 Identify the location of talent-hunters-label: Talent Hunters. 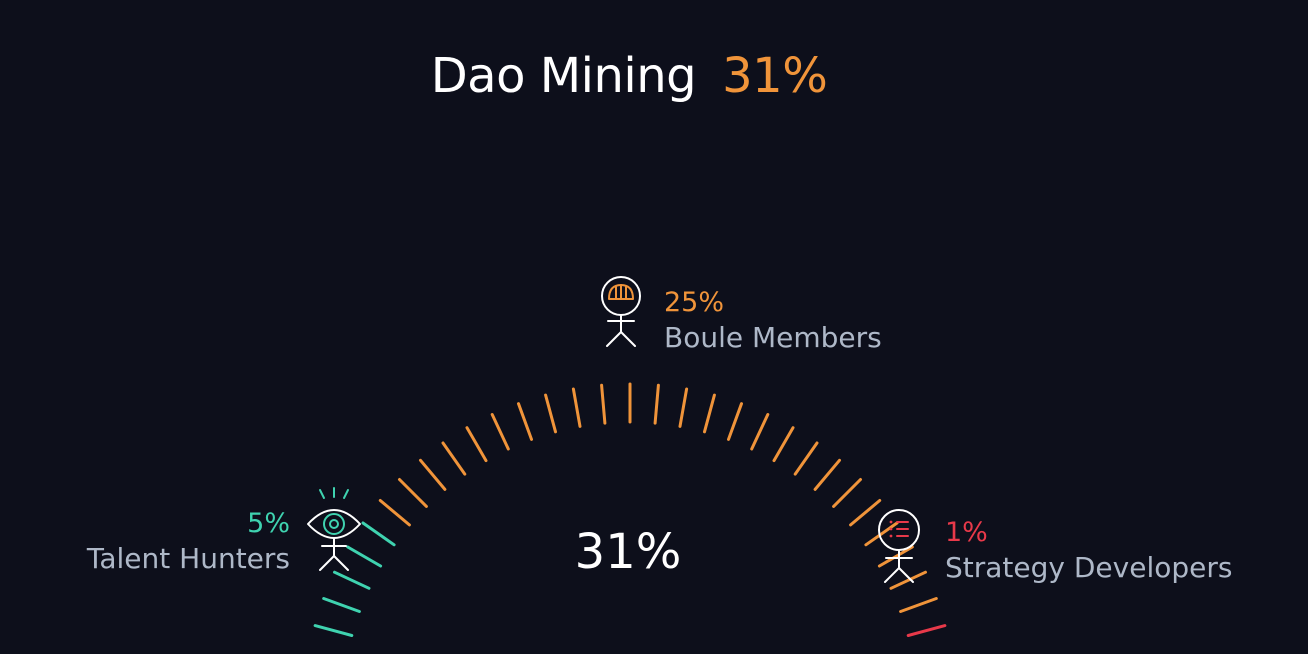
(188, 558).